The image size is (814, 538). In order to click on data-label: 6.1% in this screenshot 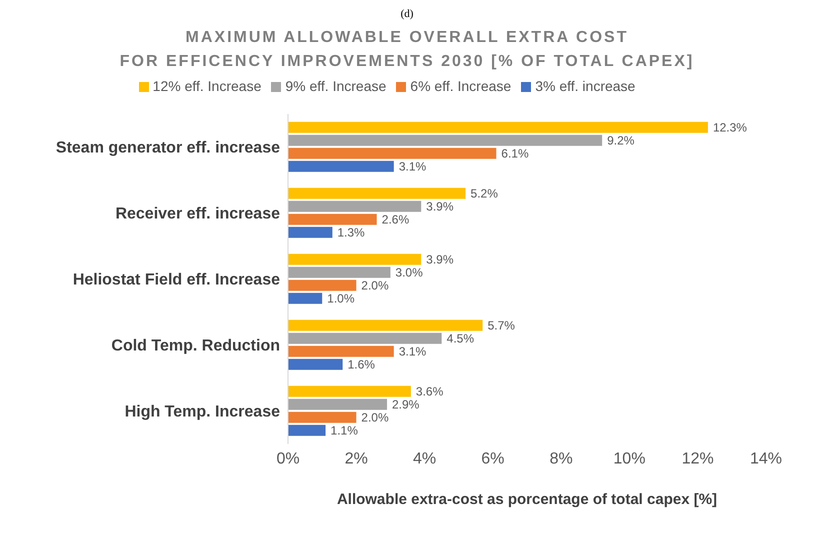, I will do `click(515, 153)`.